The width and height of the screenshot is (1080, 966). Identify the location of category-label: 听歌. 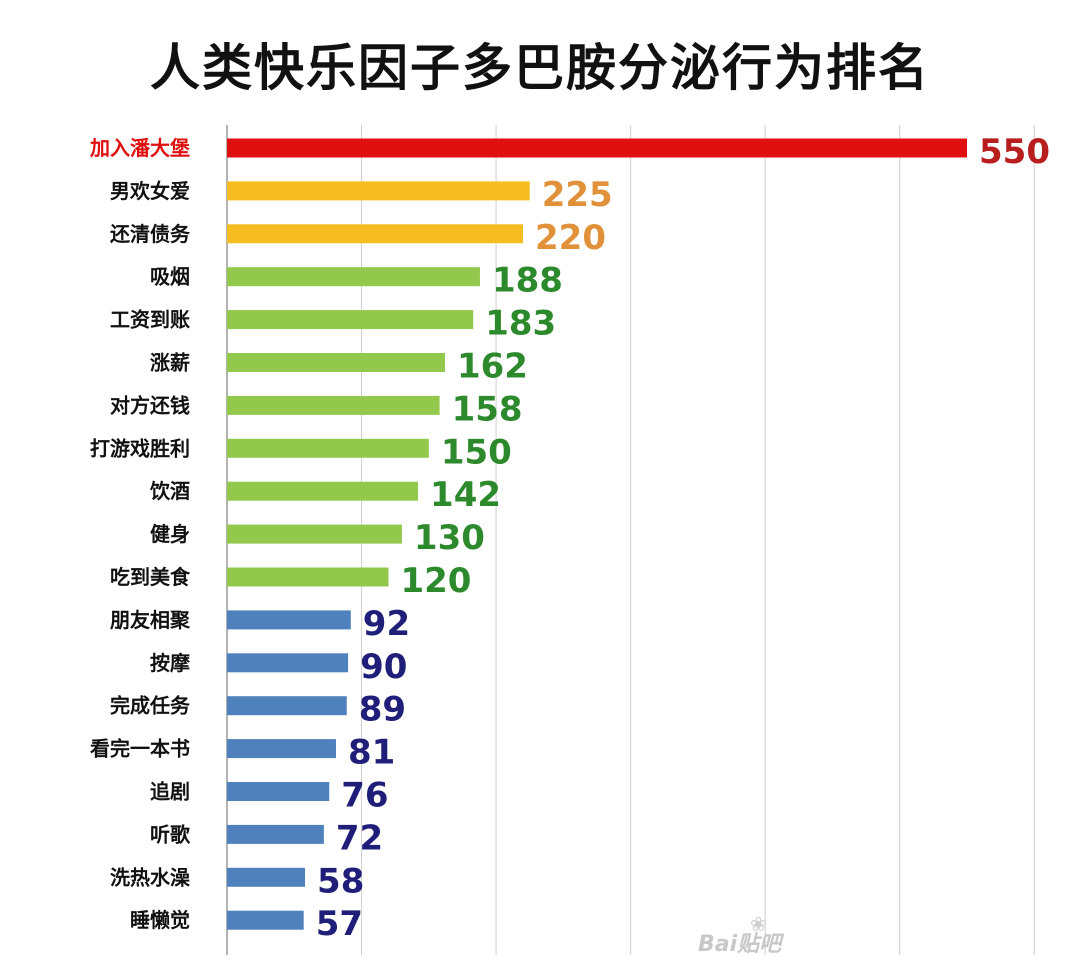
(170, 834).